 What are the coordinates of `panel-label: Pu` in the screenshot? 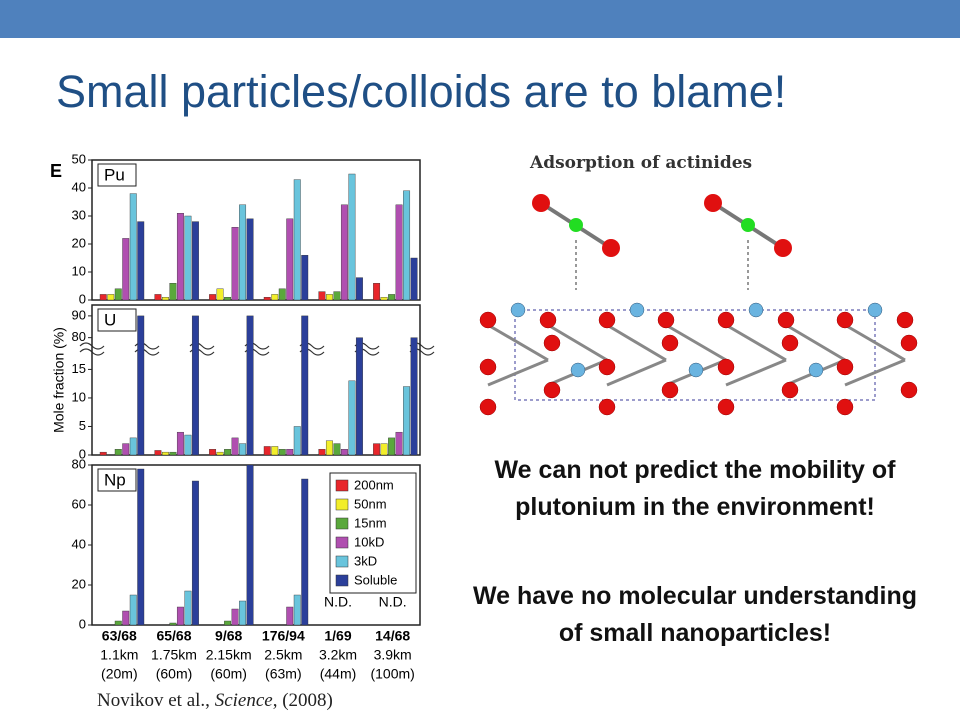 It's located at (114, 174).